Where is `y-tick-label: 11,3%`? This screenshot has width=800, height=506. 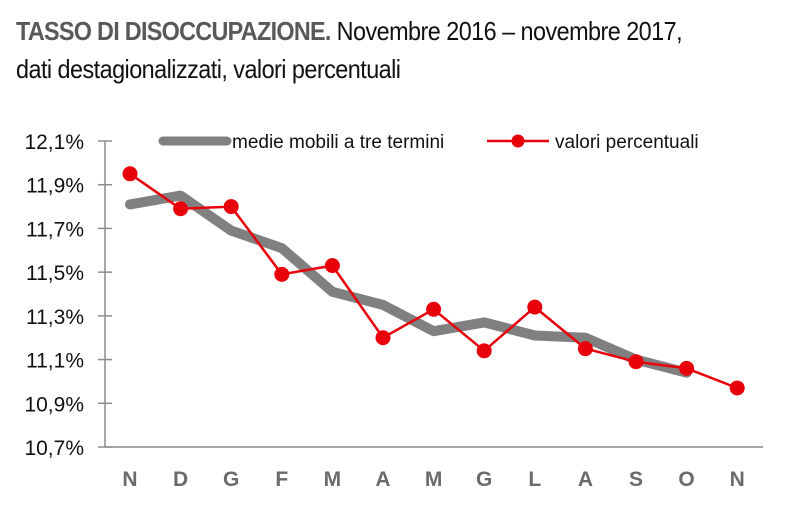
y-tick-label: 11,3% is located at coordinates (55, 317).